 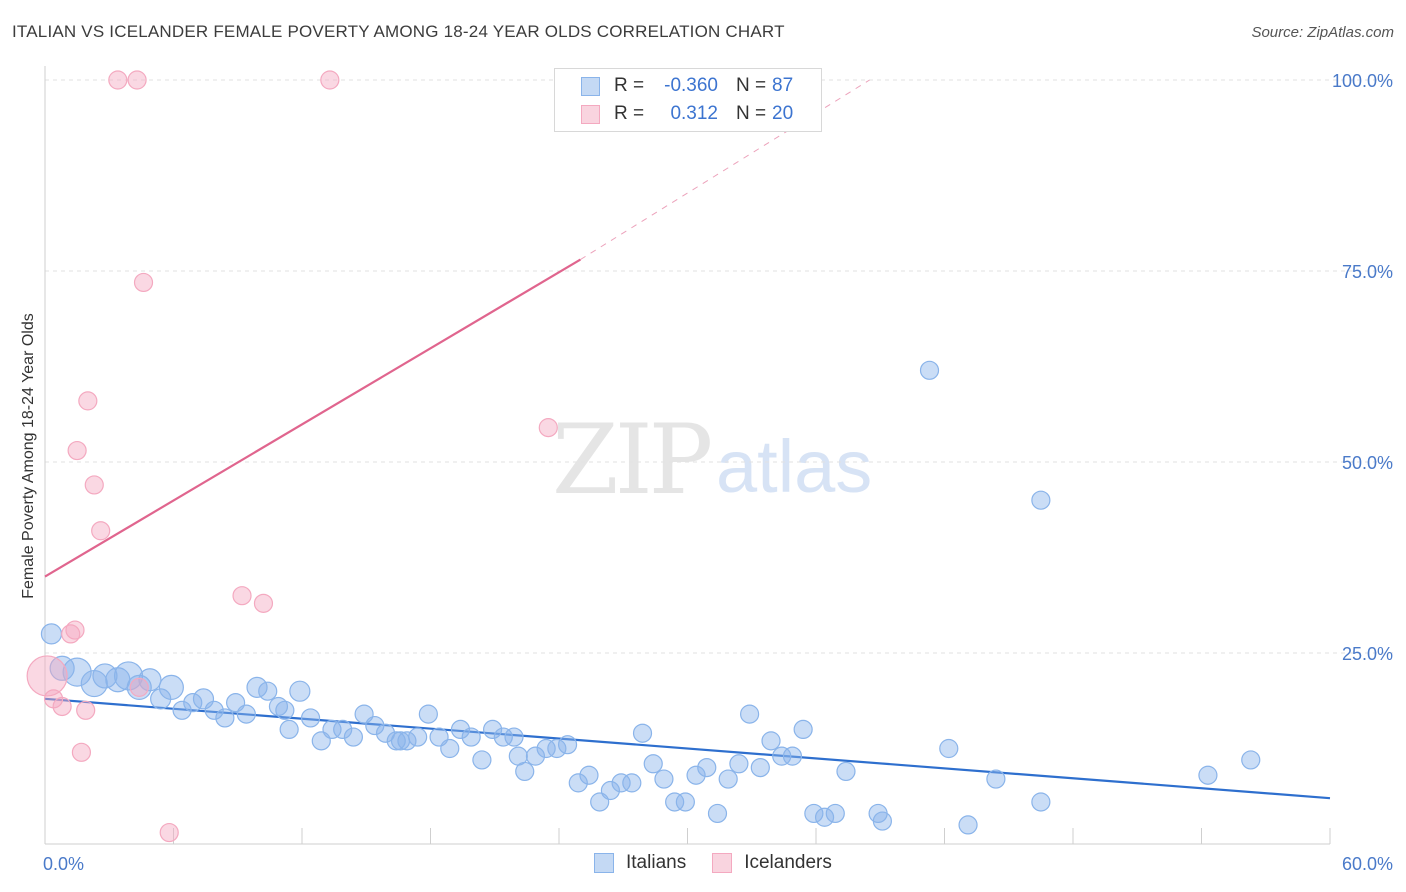 I want to click on trend-line-italians, so click(x=687, y=748).